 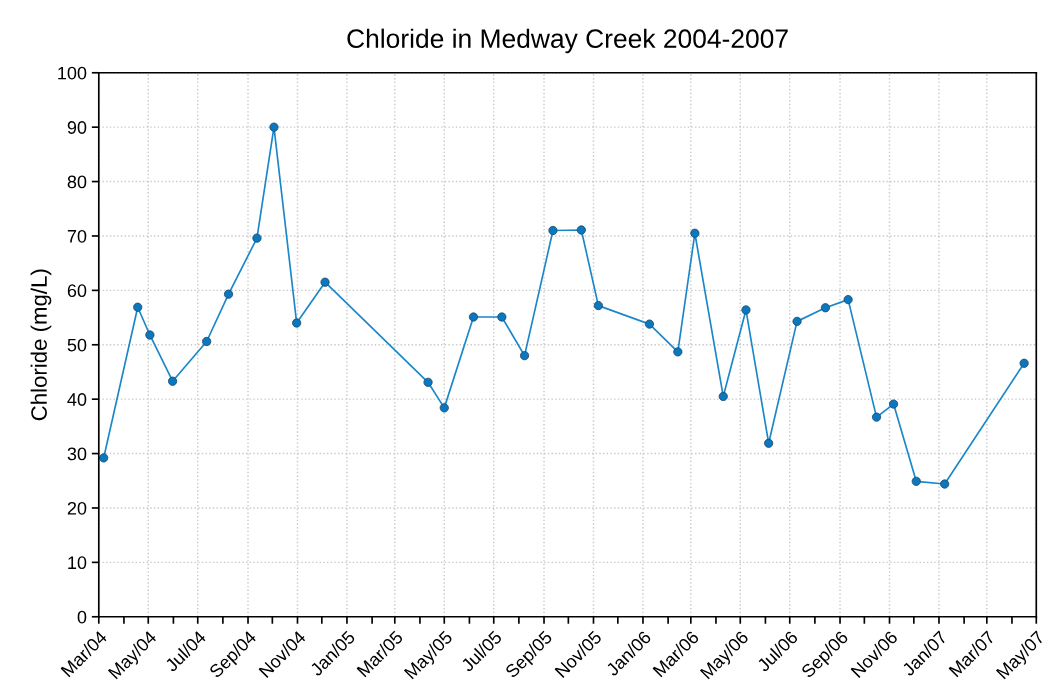 I want to click on y-tick-label: 40, so click(x=77, y=399).